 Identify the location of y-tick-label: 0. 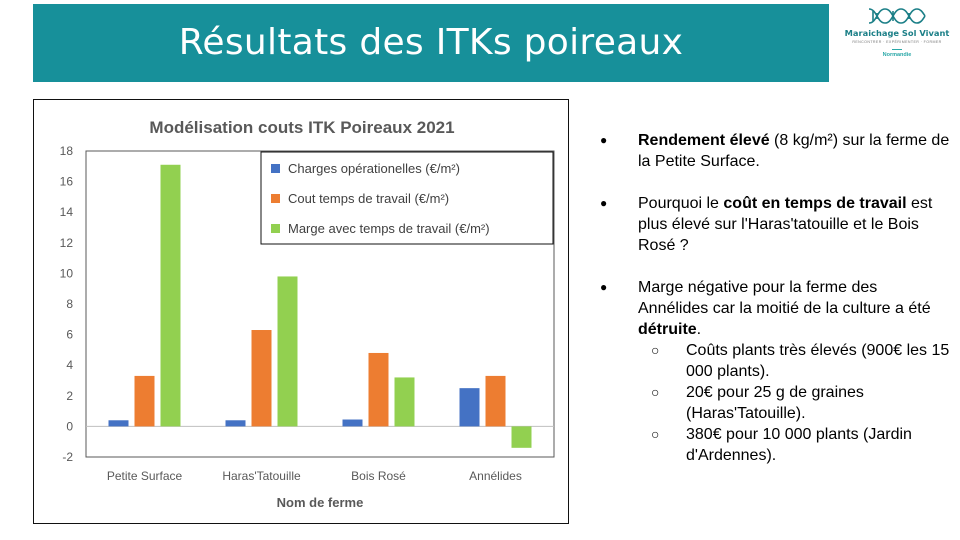
(69, 426).